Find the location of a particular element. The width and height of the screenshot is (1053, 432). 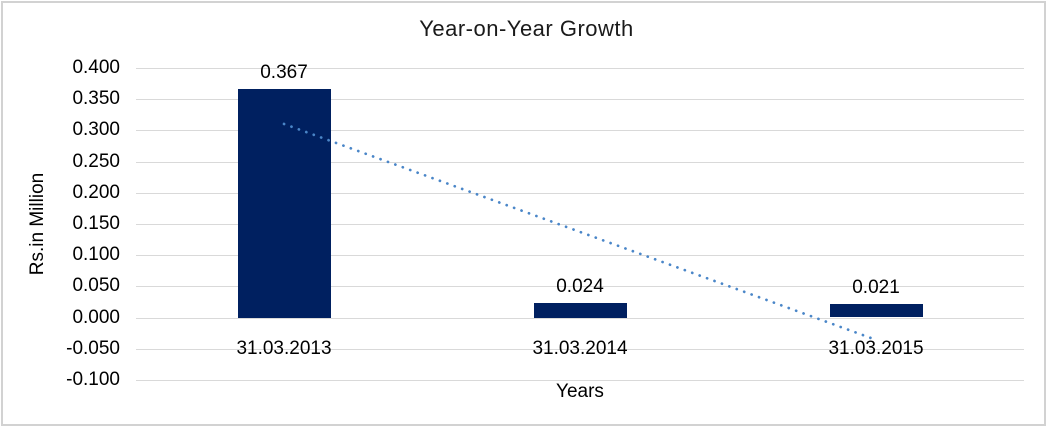

y-tick-label: 0.250 is located at coordinates (96, 161).